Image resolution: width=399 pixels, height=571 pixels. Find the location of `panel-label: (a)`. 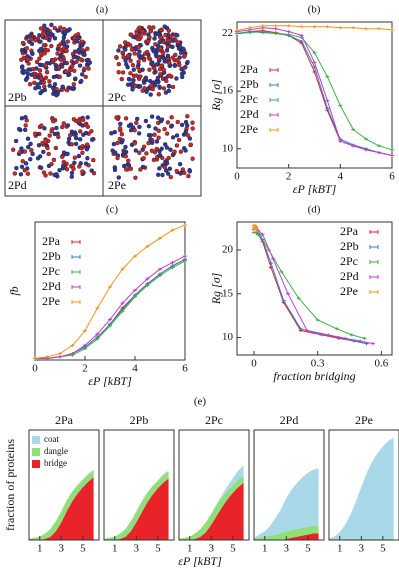

panel-label: (a) is located at coordinates (102, 10).